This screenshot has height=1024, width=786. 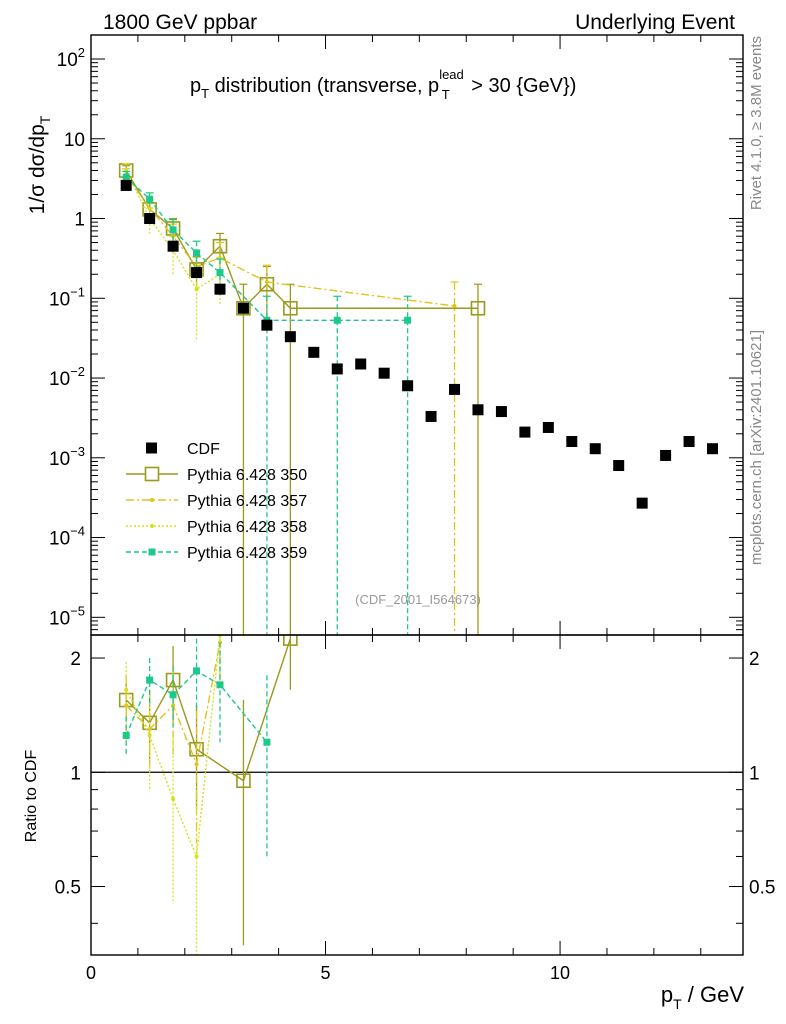 What do you see at coordinates (247, 527) in the screenshot?
I see `legend-label: Pythia 6.428 358` at bounding box center [247, 527].